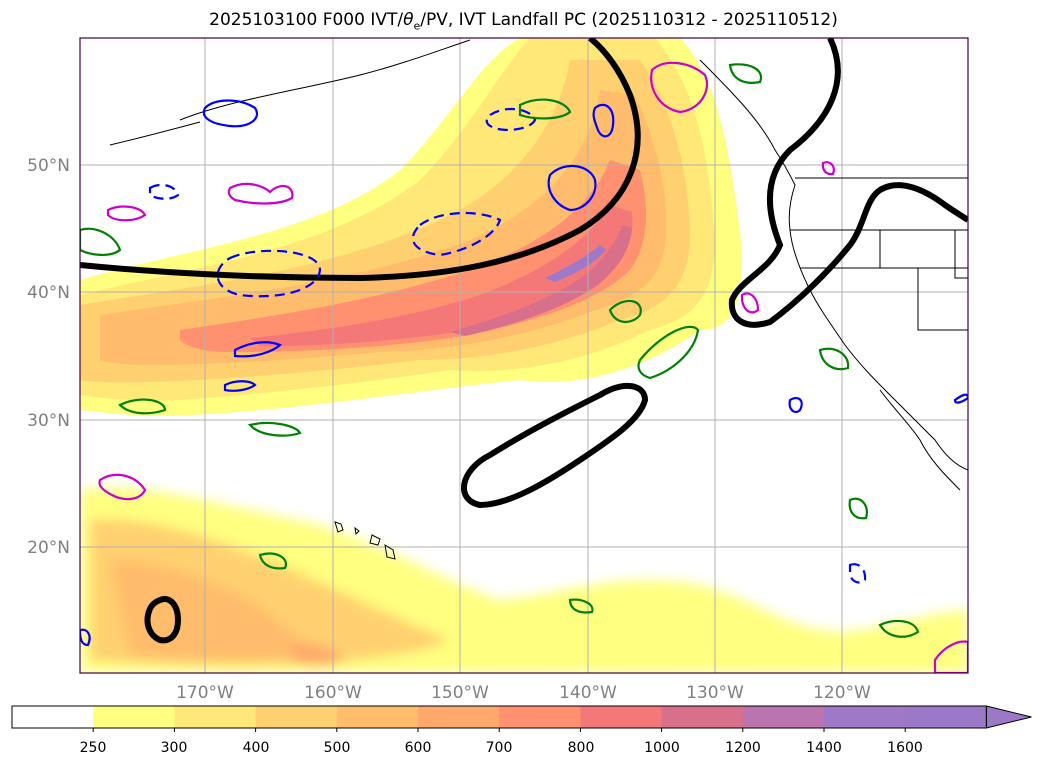 Image resolution: width=1047 pixels, height=767 pixels. What do you see at coordinates (879, 280) in the screenshot?
I see `state-borders` at bounding box center [879, 280].